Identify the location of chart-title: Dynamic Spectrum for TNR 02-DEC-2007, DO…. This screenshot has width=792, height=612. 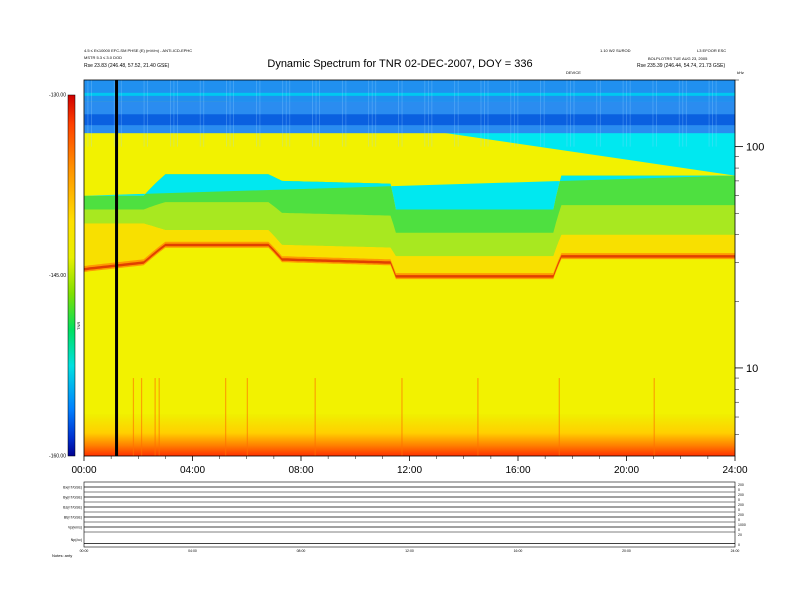
(400, 64).